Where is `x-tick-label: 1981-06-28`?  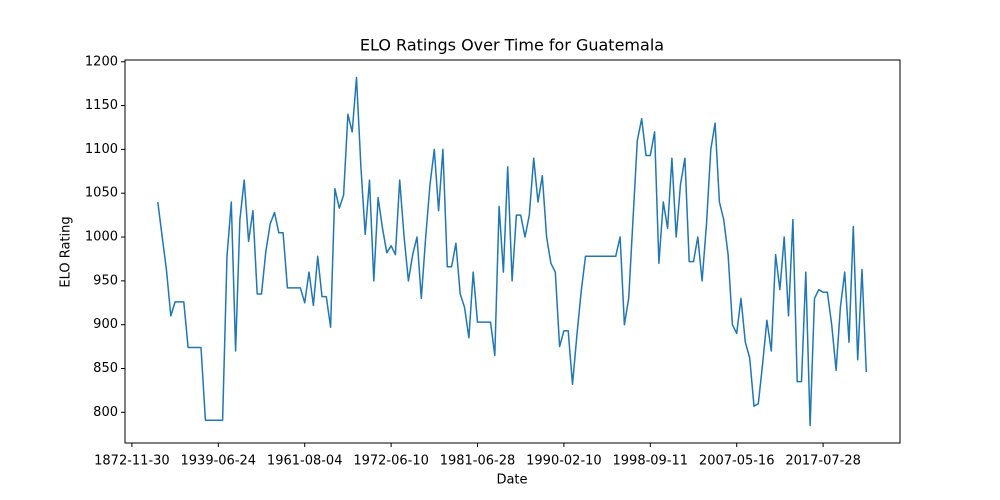 x-tick-label: 1981-06-28 is located at coordinates (478, 461).